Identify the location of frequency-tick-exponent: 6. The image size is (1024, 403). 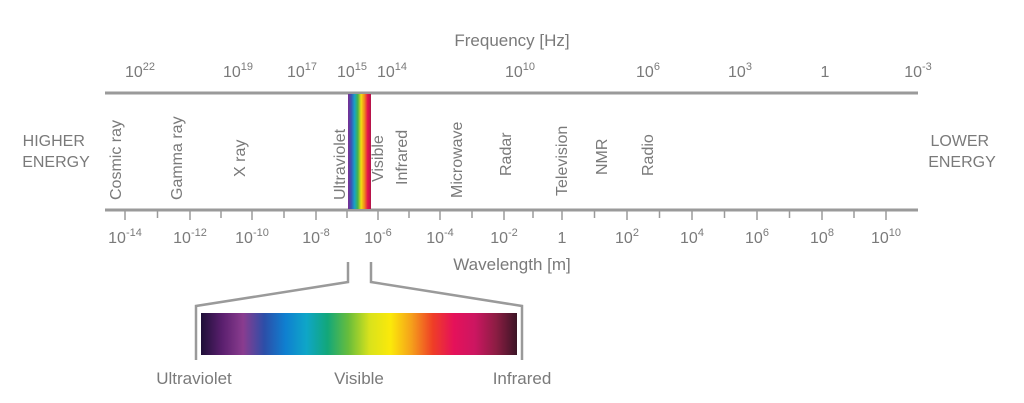
(657, 67).